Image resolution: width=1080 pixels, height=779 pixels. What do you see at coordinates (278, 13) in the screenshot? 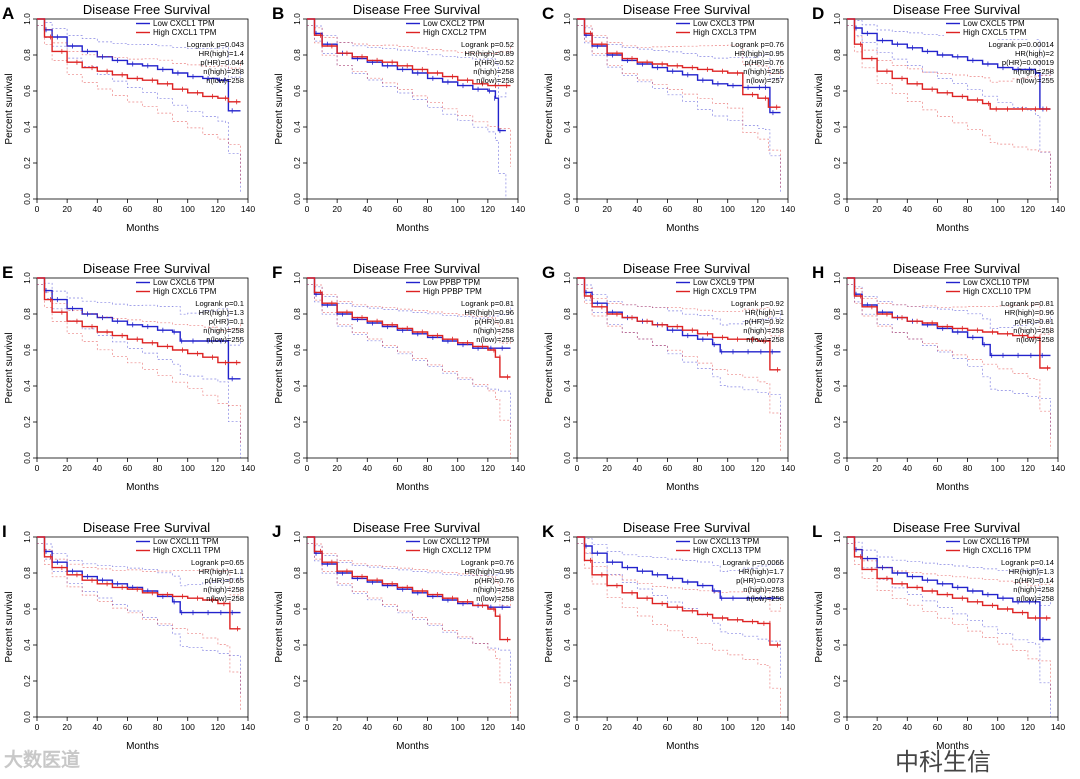
I see `panel-letter: B` at bounding box center [278, 13].